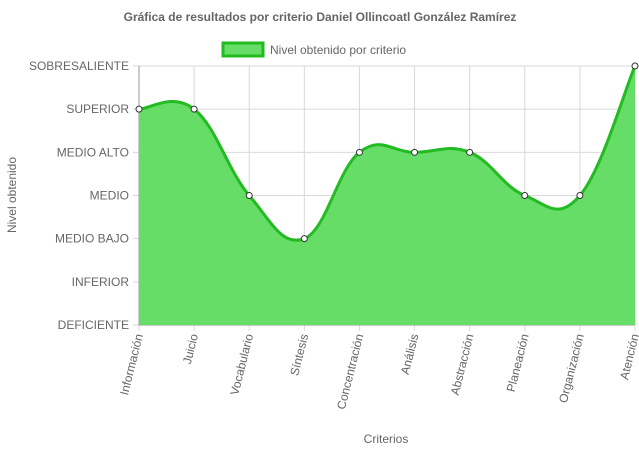  What do you see at coordinates (410, 354) in the screenshot?
I see `x-tick-label: Análisis` at bounding box center [410, 354].